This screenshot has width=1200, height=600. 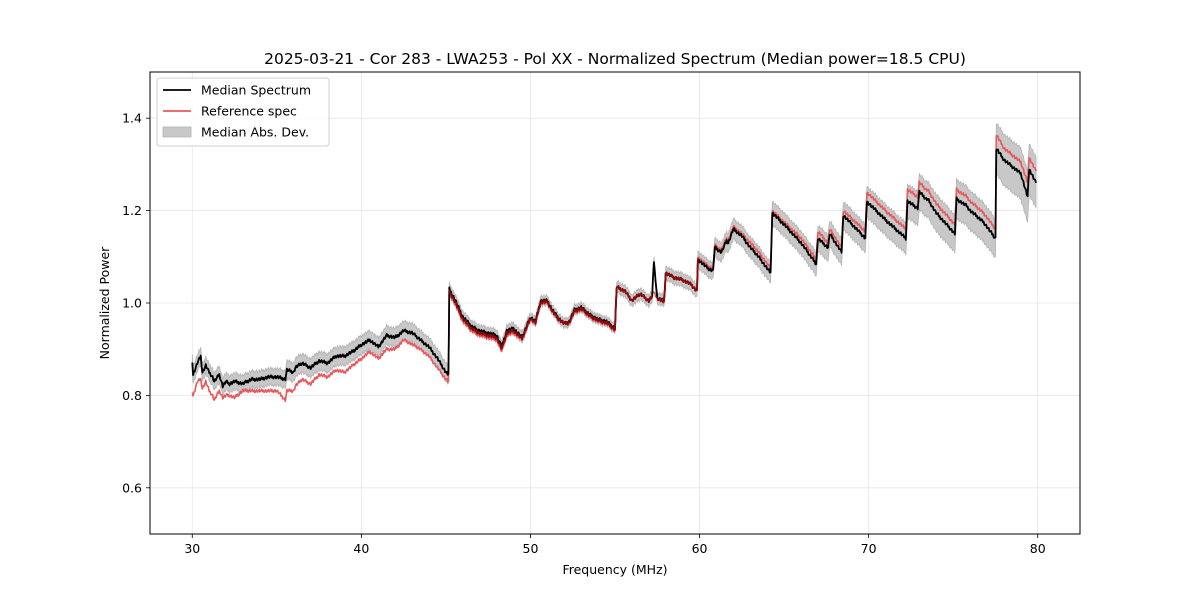 I want to click on legend-mad-label: Median Abs. Dev., so click(x=255, y=132).